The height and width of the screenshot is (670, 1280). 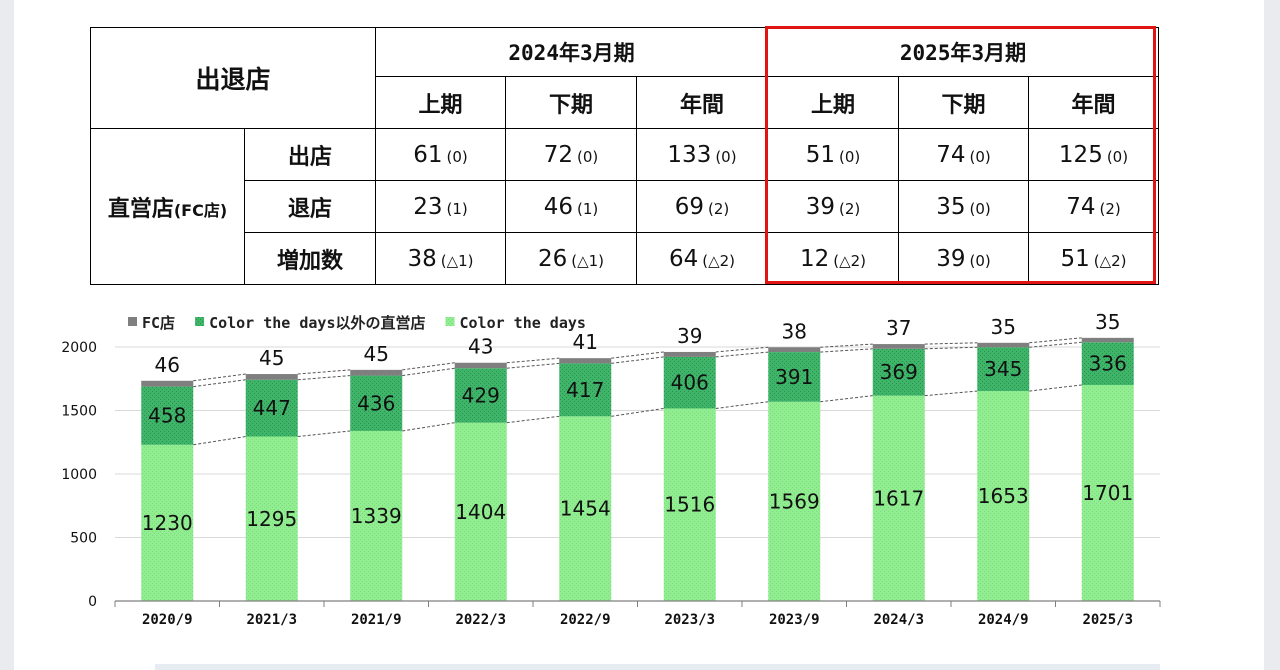 I want to click on period-group-2024: 2024年3月期, so click(x=571, y=52).